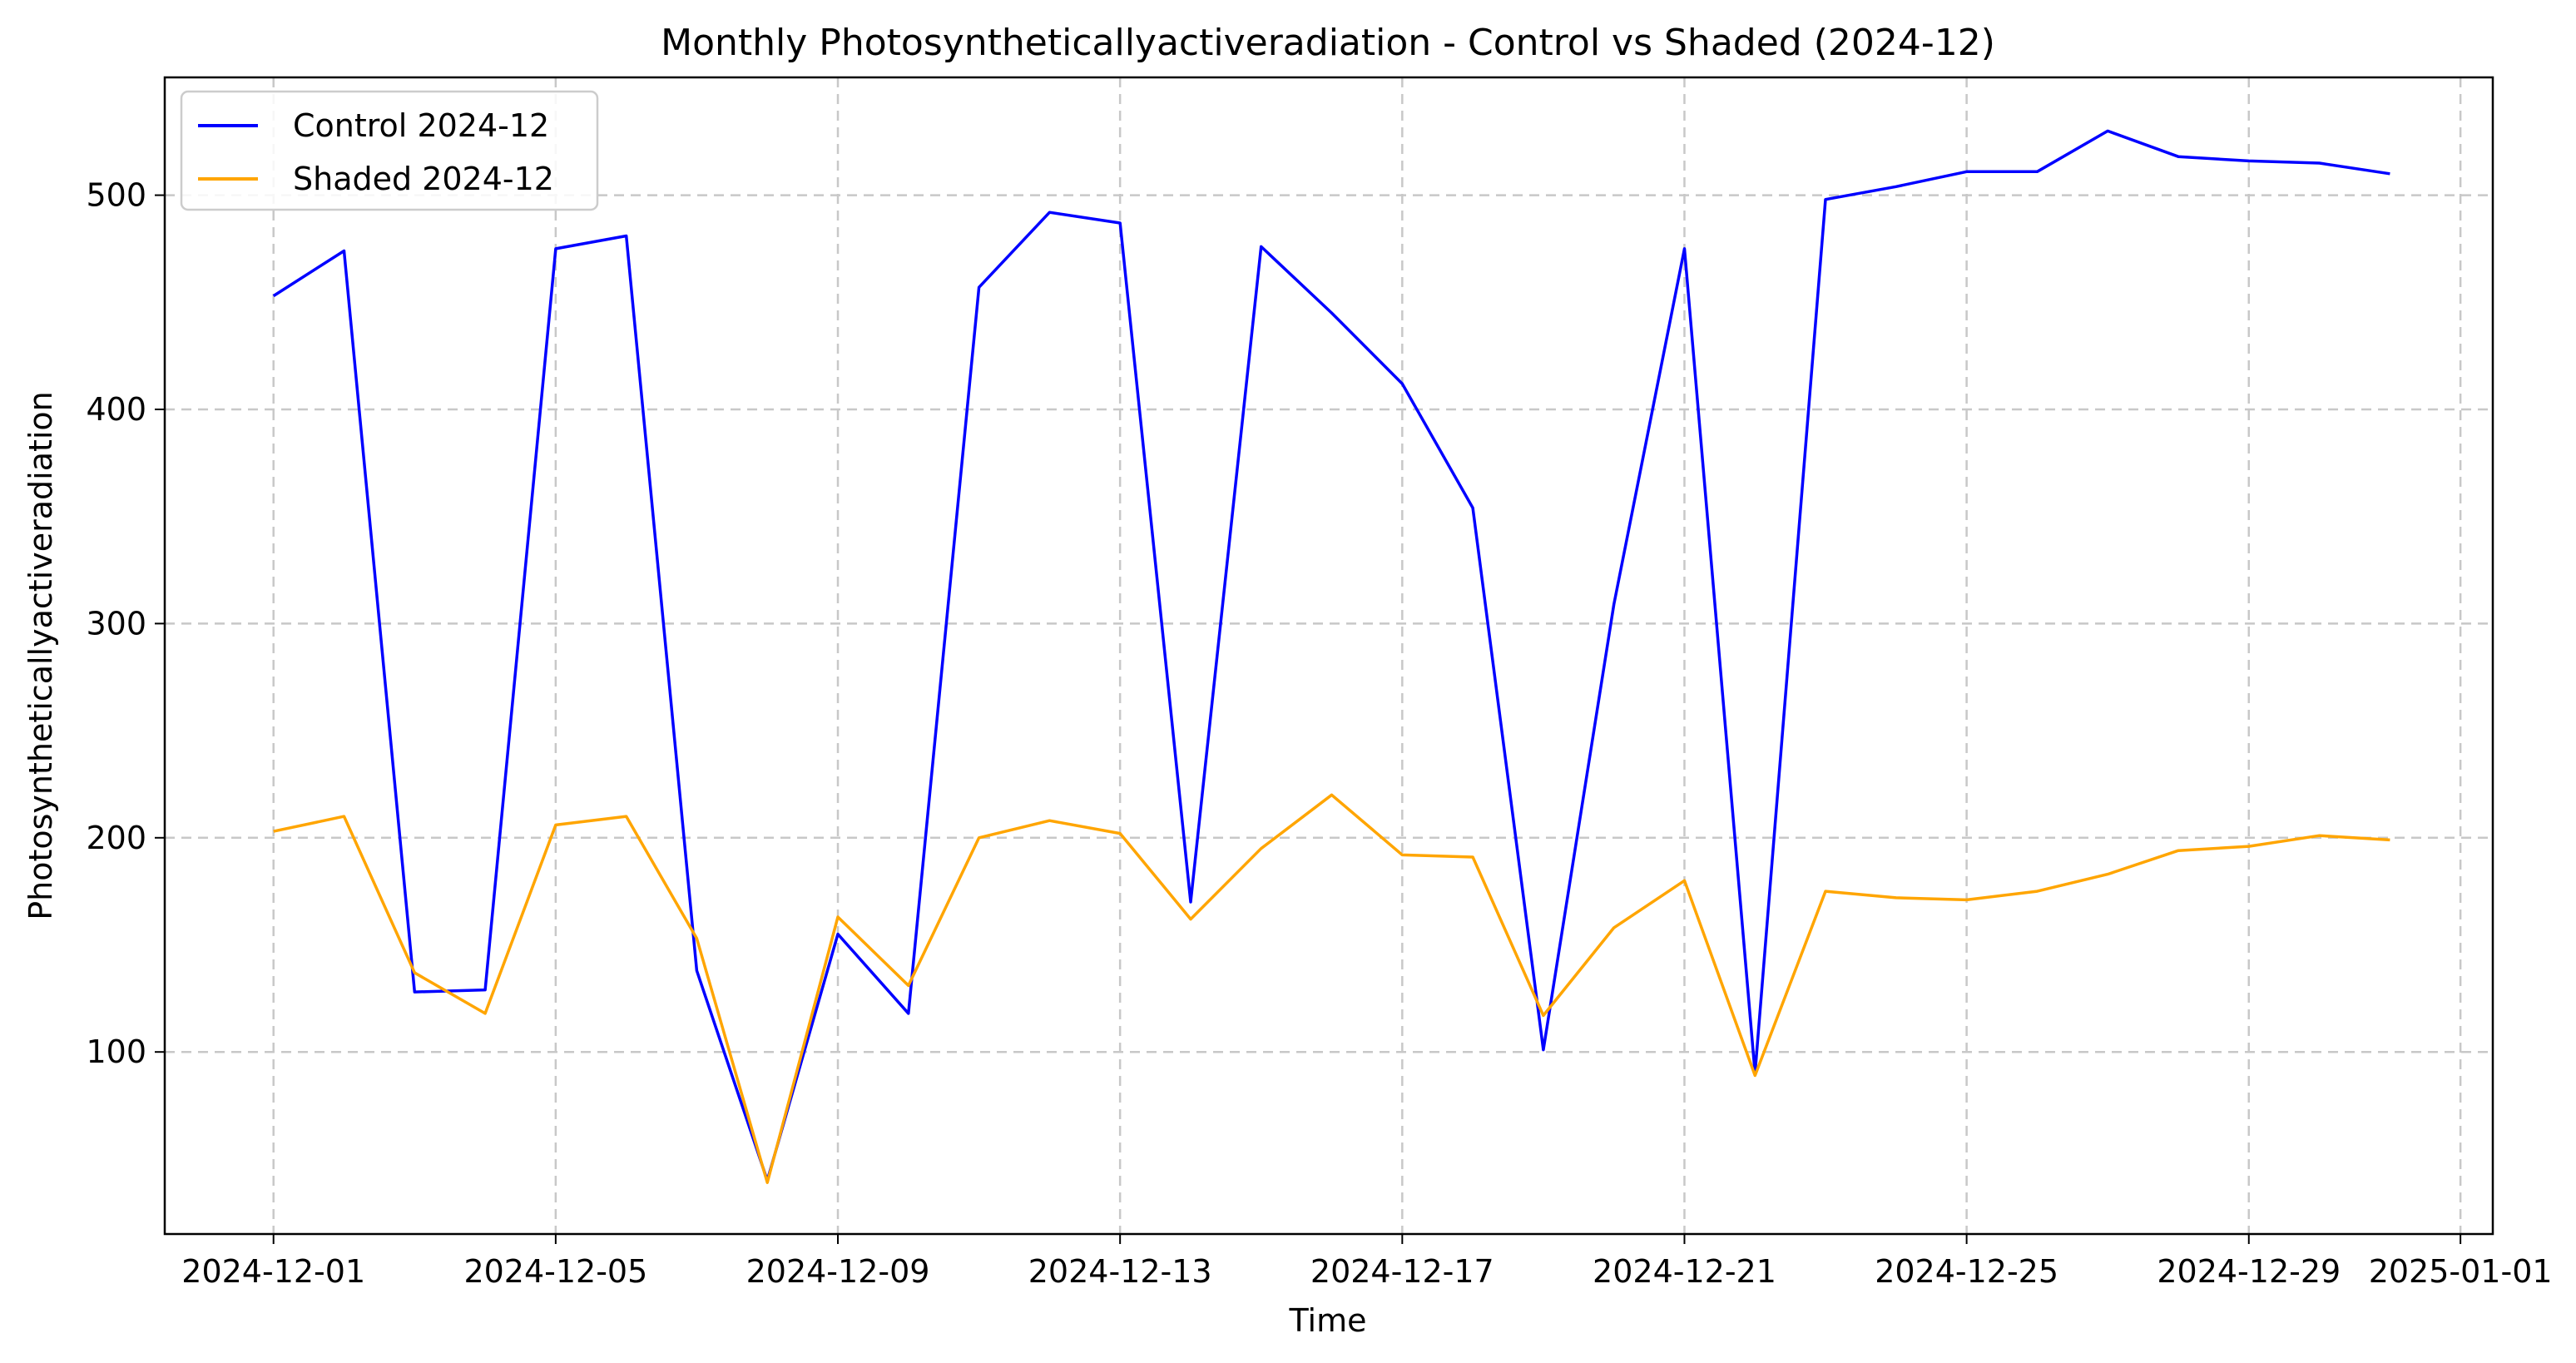  Describe the element at coordinates (116, 623) in the screenshot. I see `y-tick-label: 300` at that location.